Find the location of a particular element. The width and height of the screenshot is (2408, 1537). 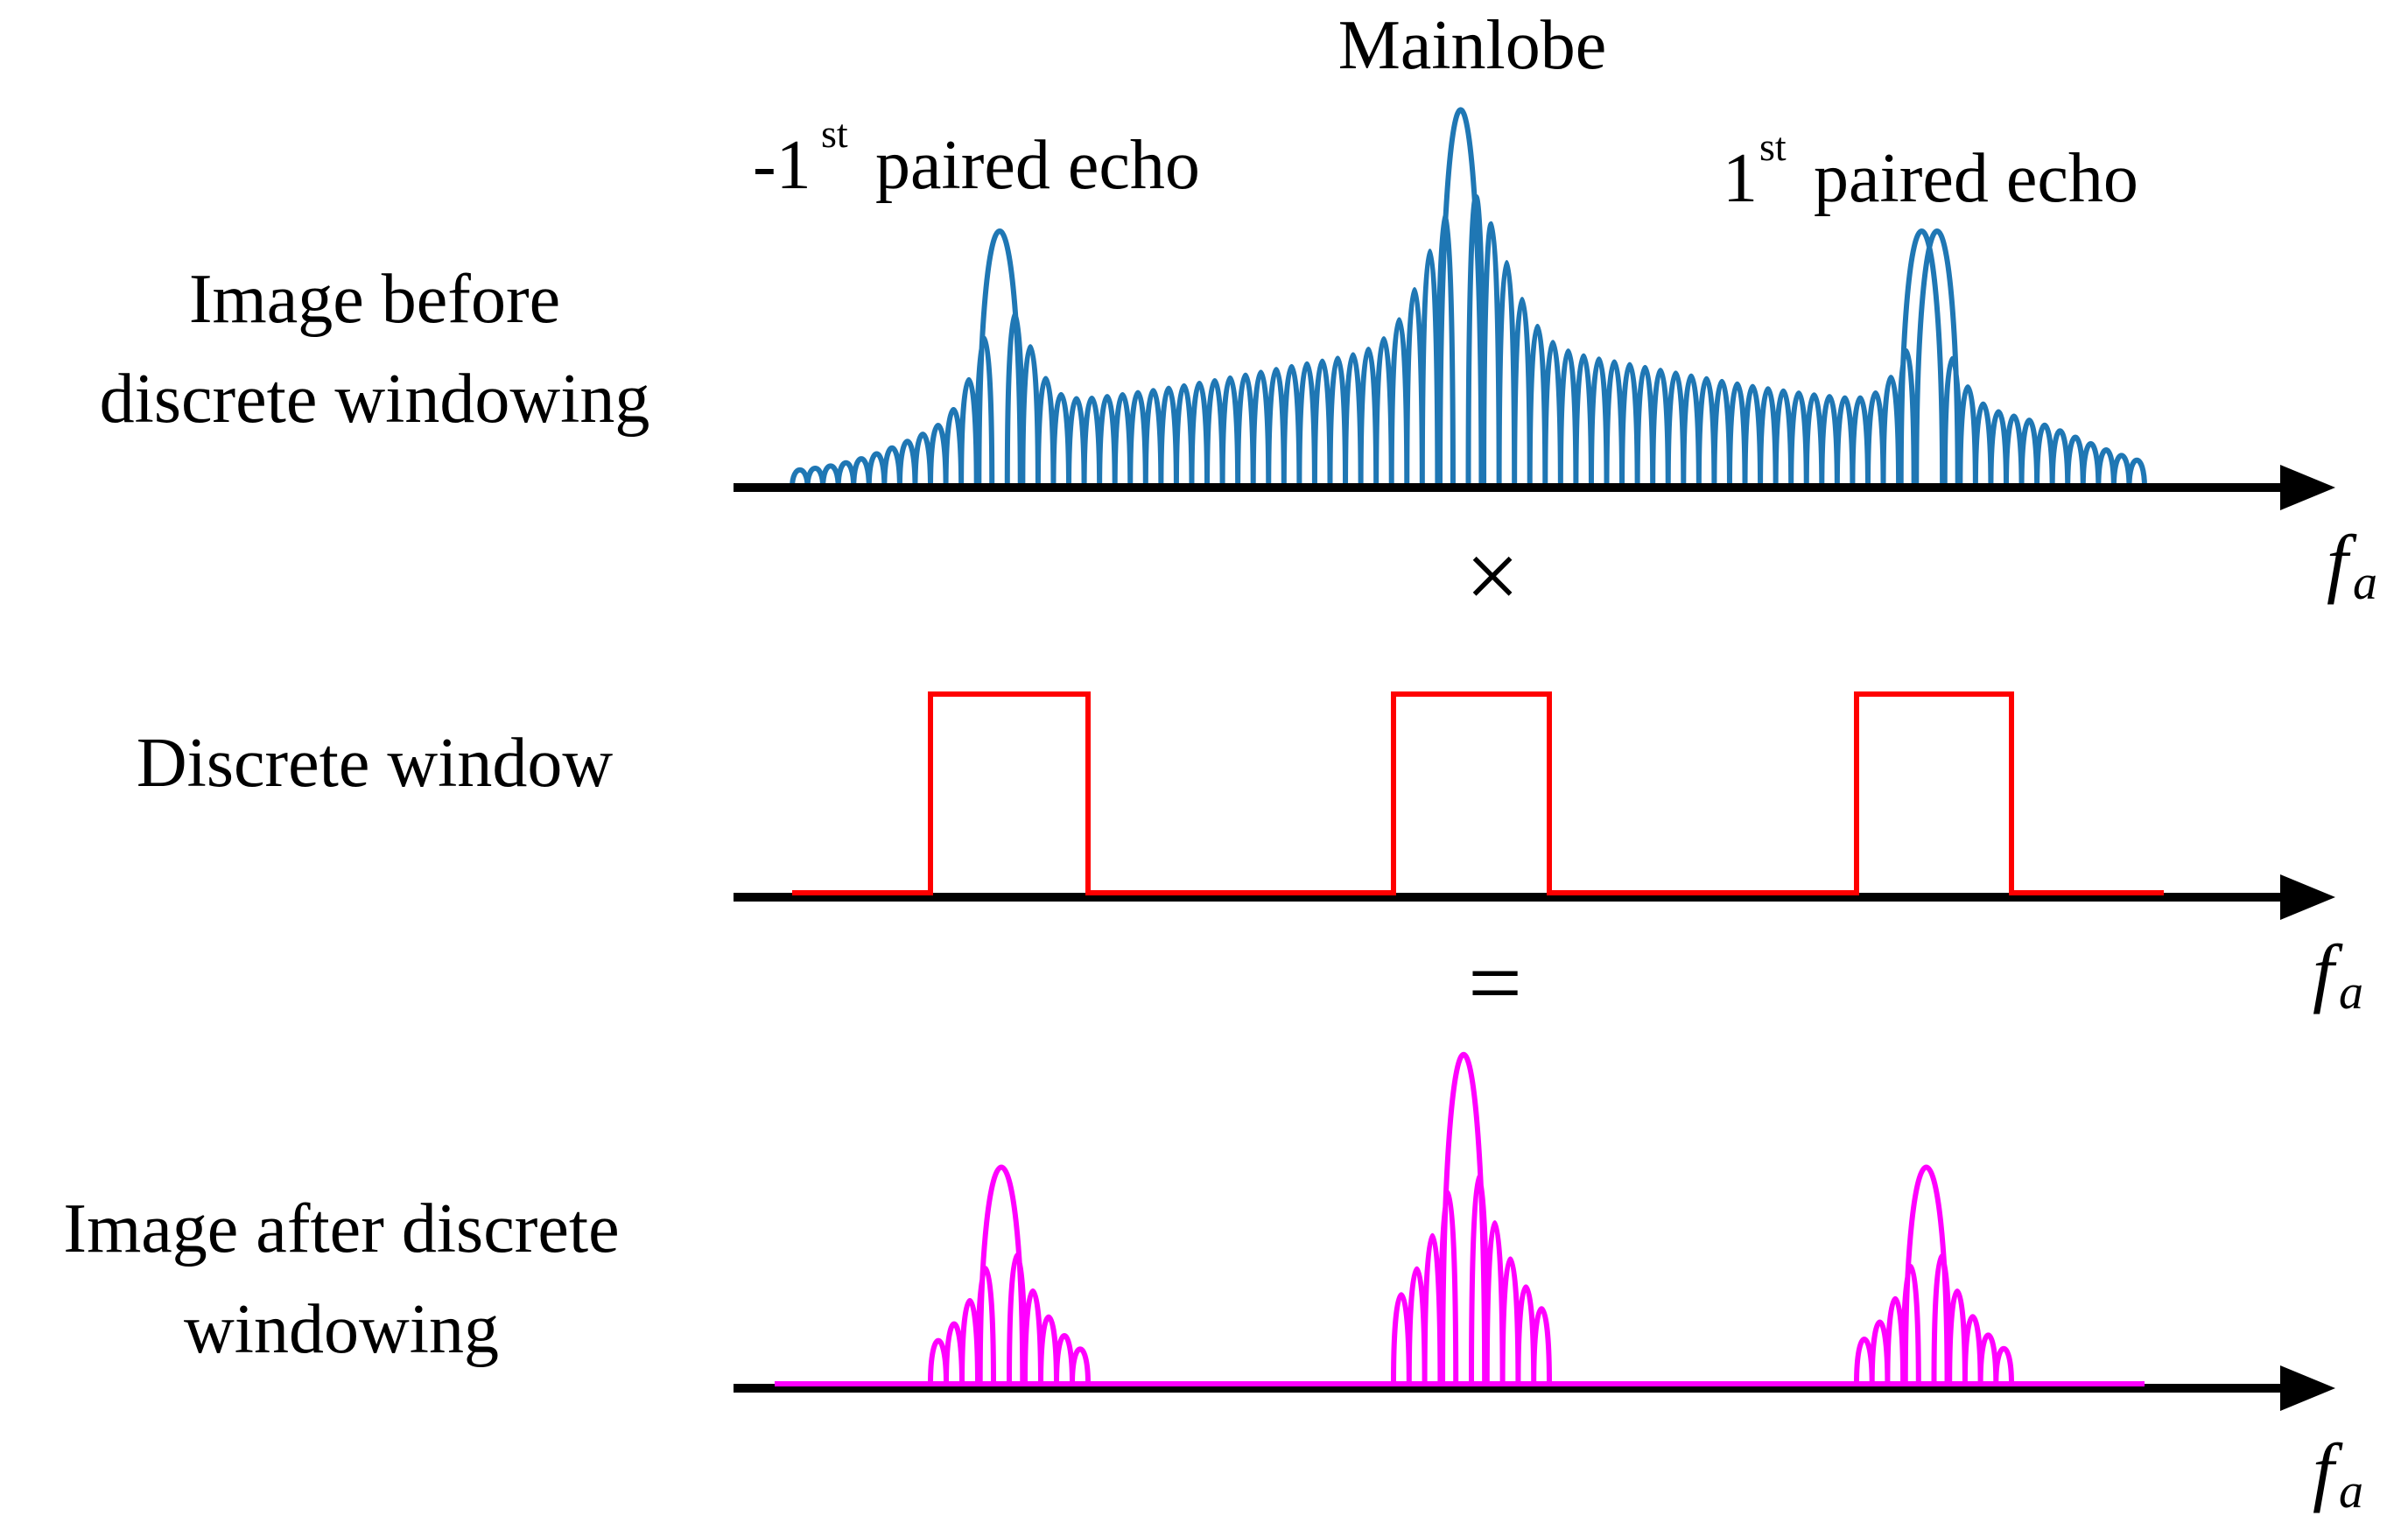

neg-echo-prefix: -1 is located at coordinates (782, 165).